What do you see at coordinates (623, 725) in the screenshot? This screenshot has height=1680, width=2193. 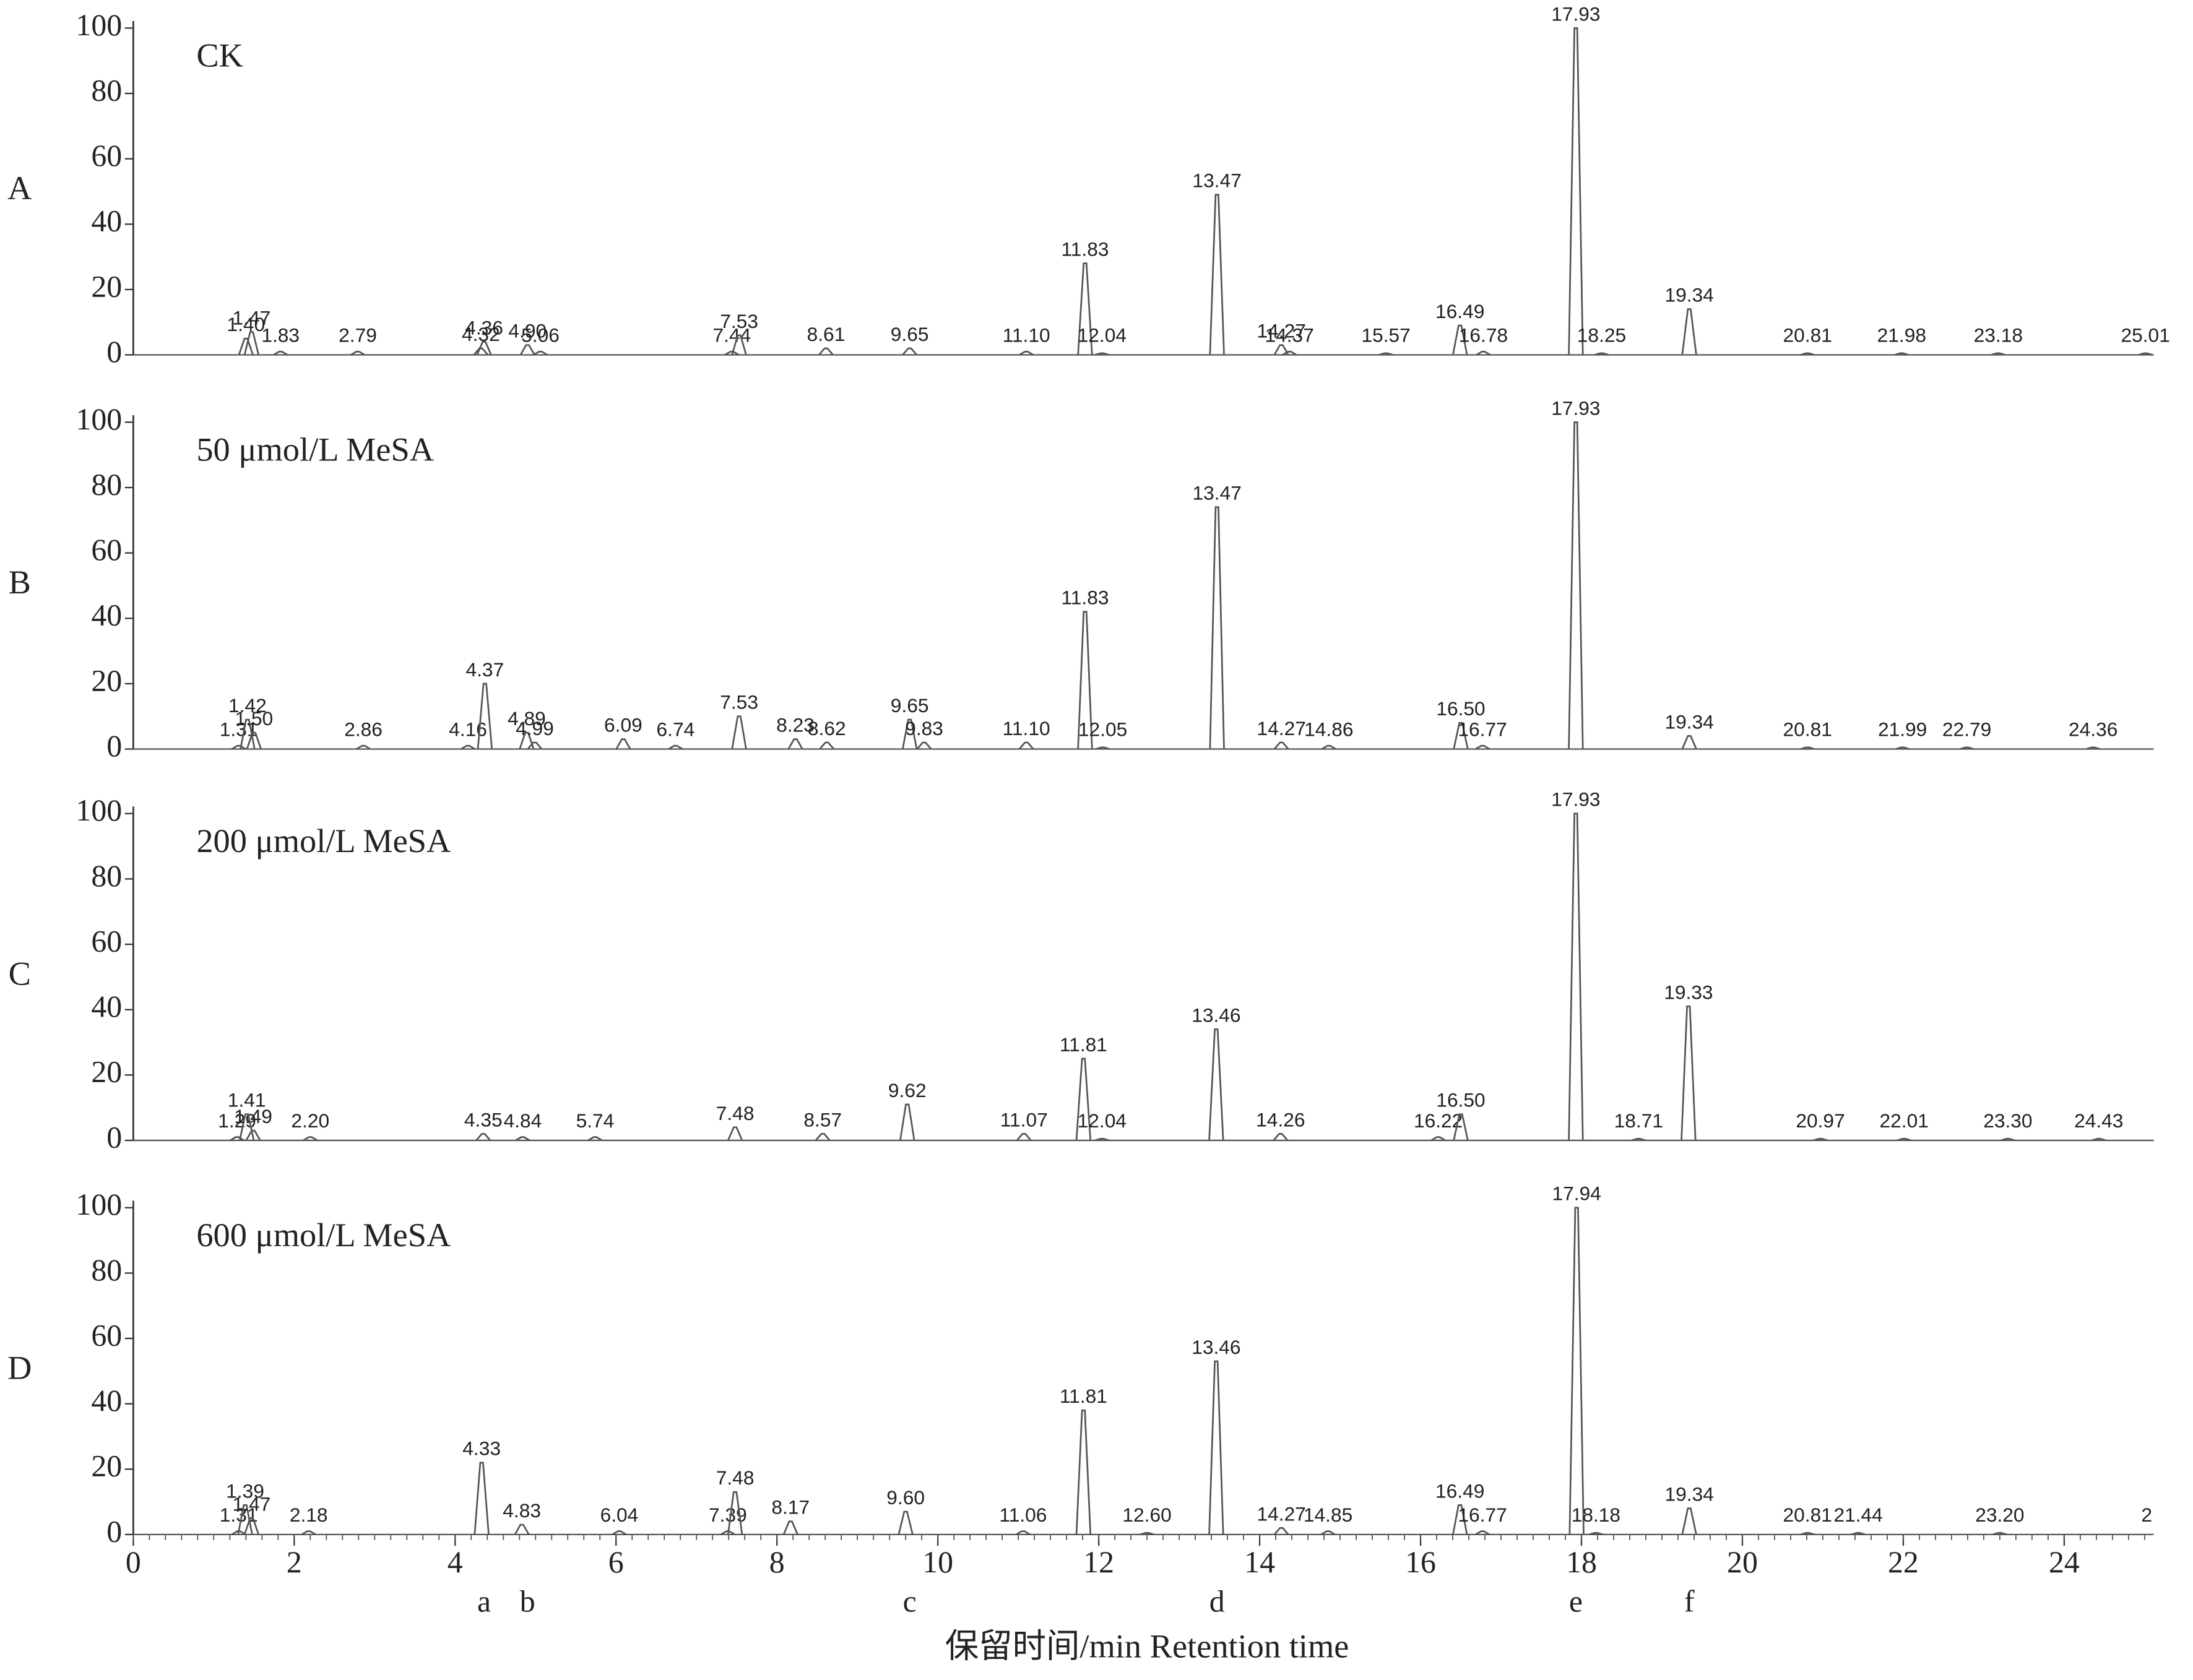 I see `peak-label: 6.09` at bounding box center [623, 725].